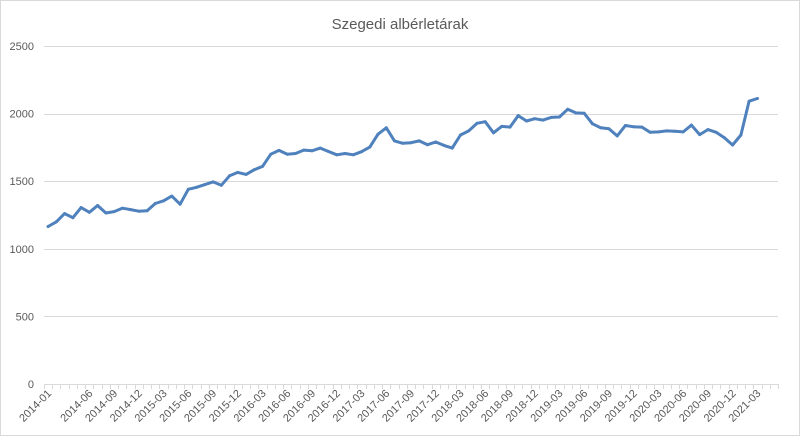 The width and height of the screenshot is (800, 436). I want to click on y-axis-tick-labels: 0 500 1000 1500 2000 2500, so click(22, 216).